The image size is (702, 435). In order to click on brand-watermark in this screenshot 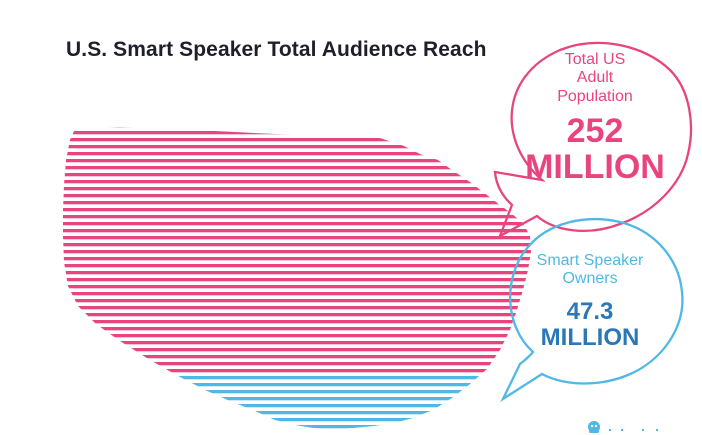, I will do `click(623, 427)`.